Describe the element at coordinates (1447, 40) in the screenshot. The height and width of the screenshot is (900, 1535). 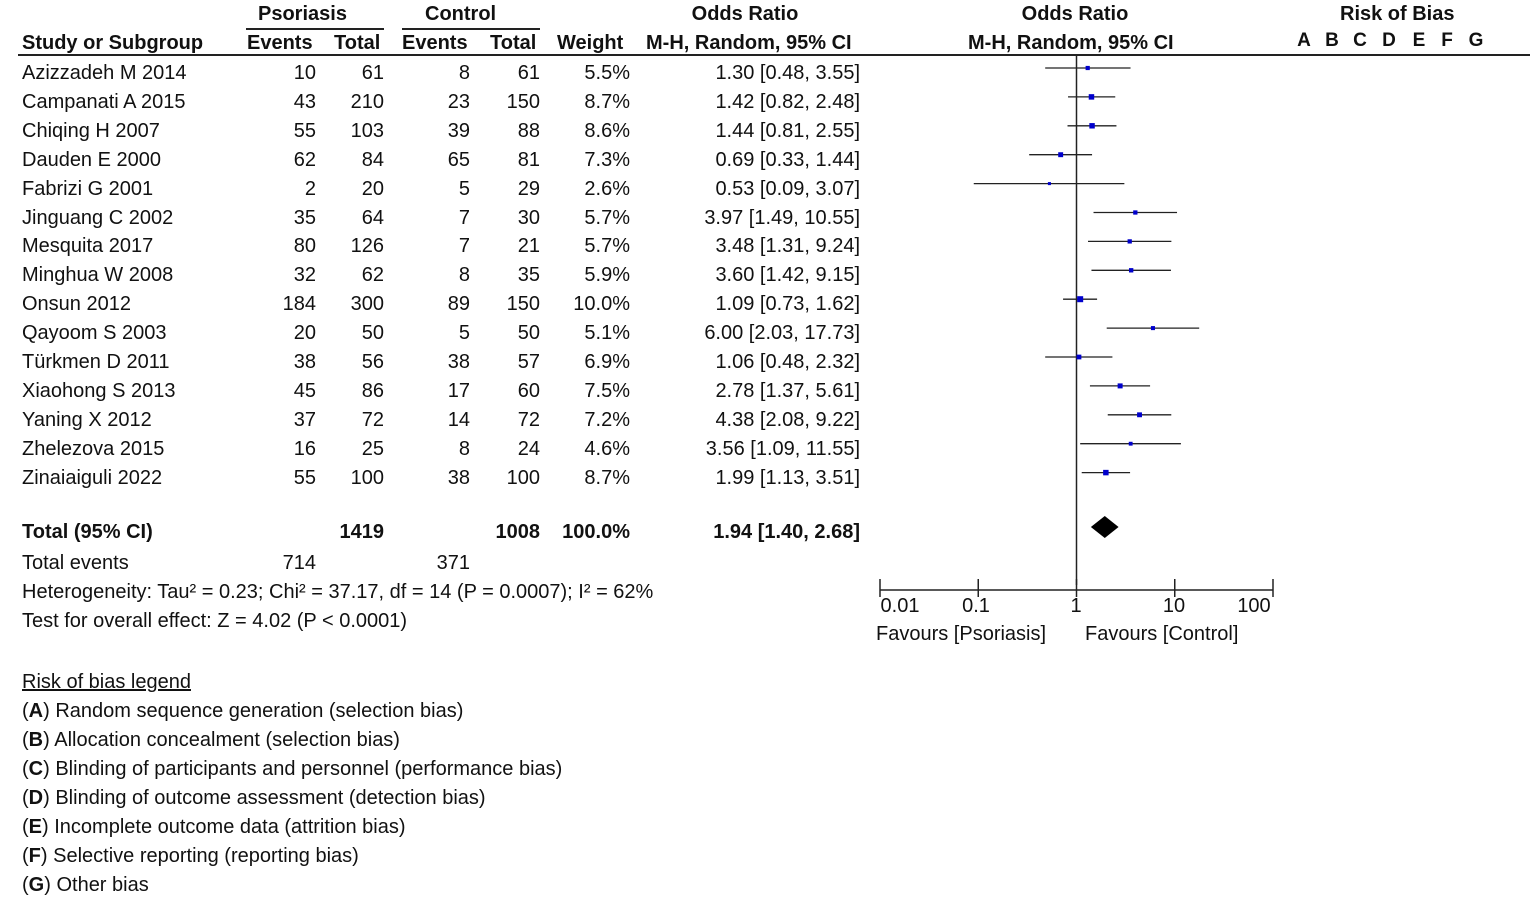
I see `rob-col-f: F` at that location.